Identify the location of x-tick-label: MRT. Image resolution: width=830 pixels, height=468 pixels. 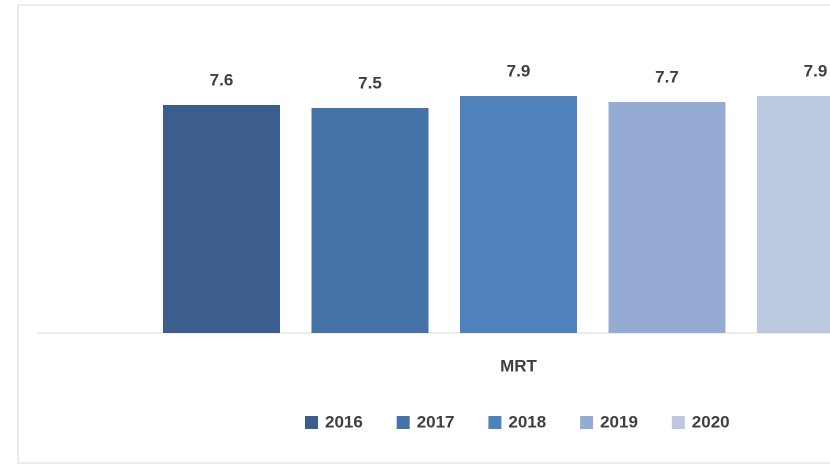
(518, 365).